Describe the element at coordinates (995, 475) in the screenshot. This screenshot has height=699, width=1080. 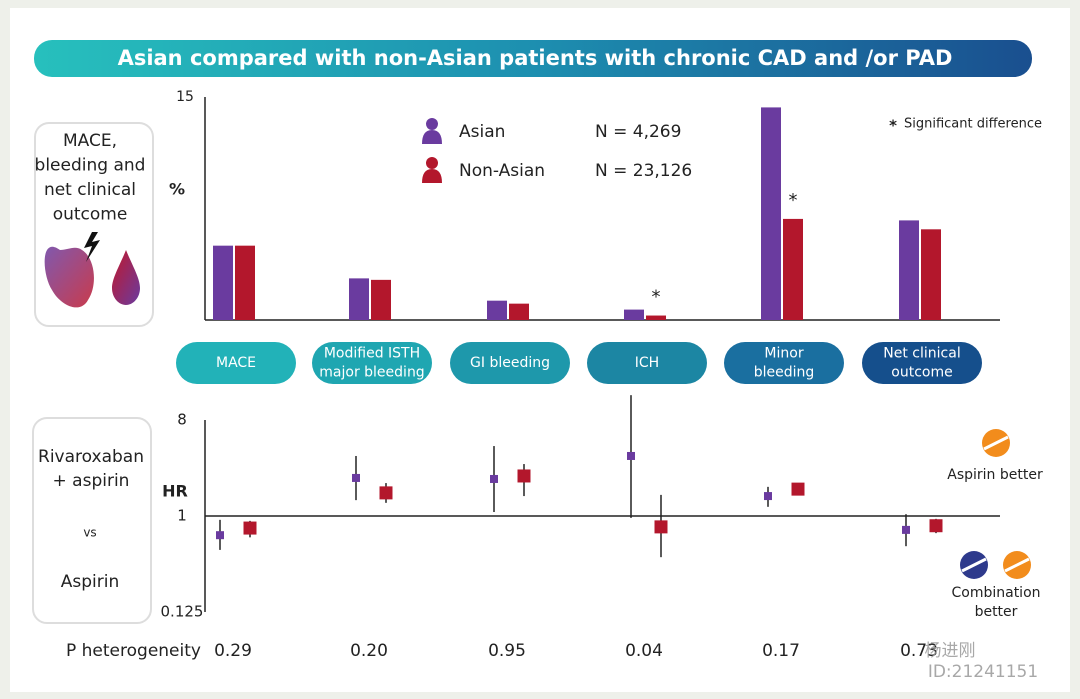
I see `direction-label: Aspirin better` at that location.